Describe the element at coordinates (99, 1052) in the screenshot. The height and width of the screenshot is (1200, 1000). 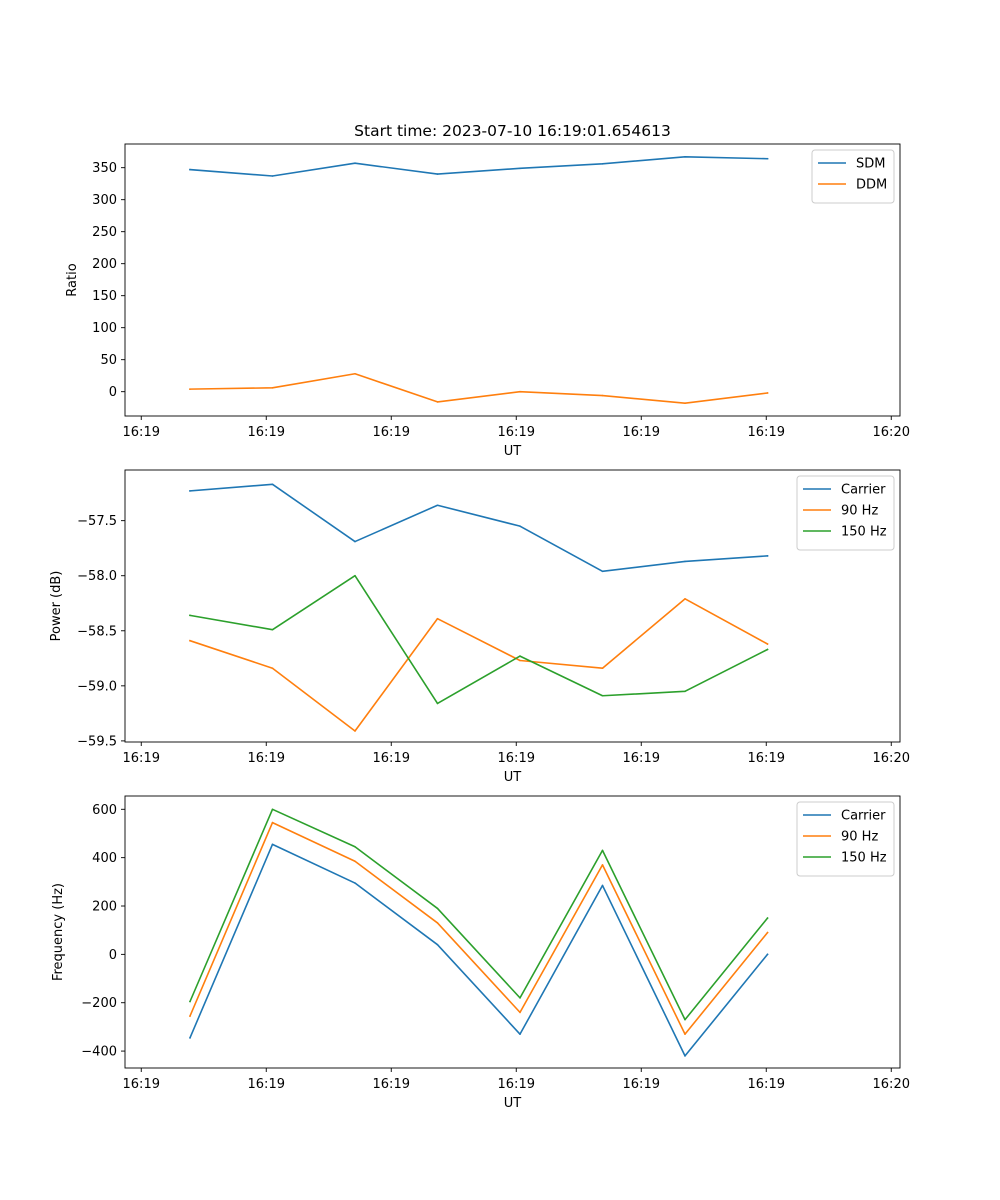
I see `y-tick-label: −400` at that location.